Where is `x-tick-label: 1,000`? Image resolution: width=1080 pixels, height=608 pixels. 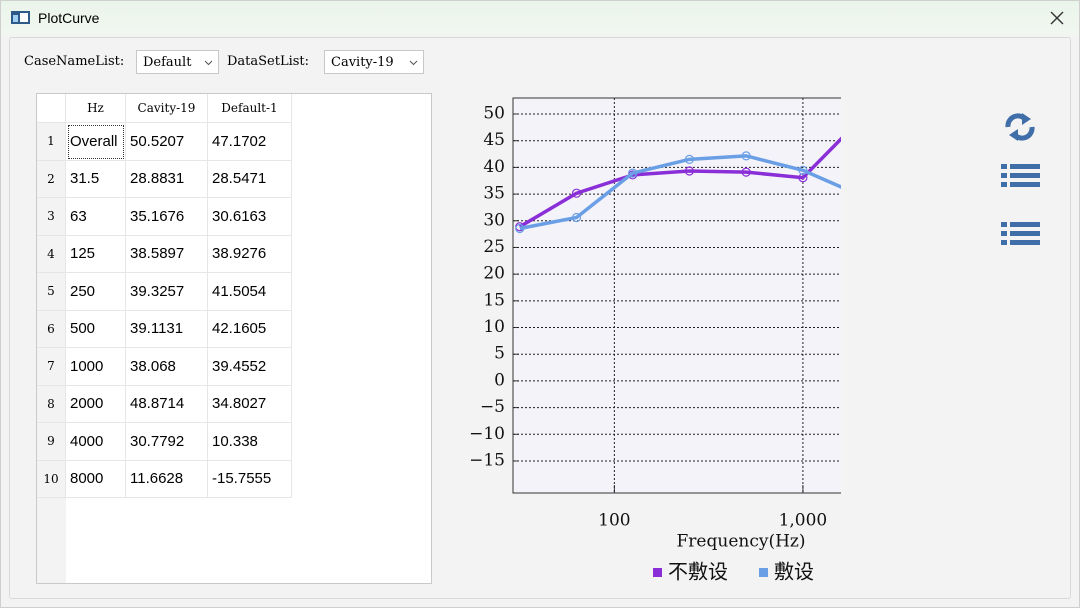 x-tick-label: 1,000 is located at coordinates (803, 521).